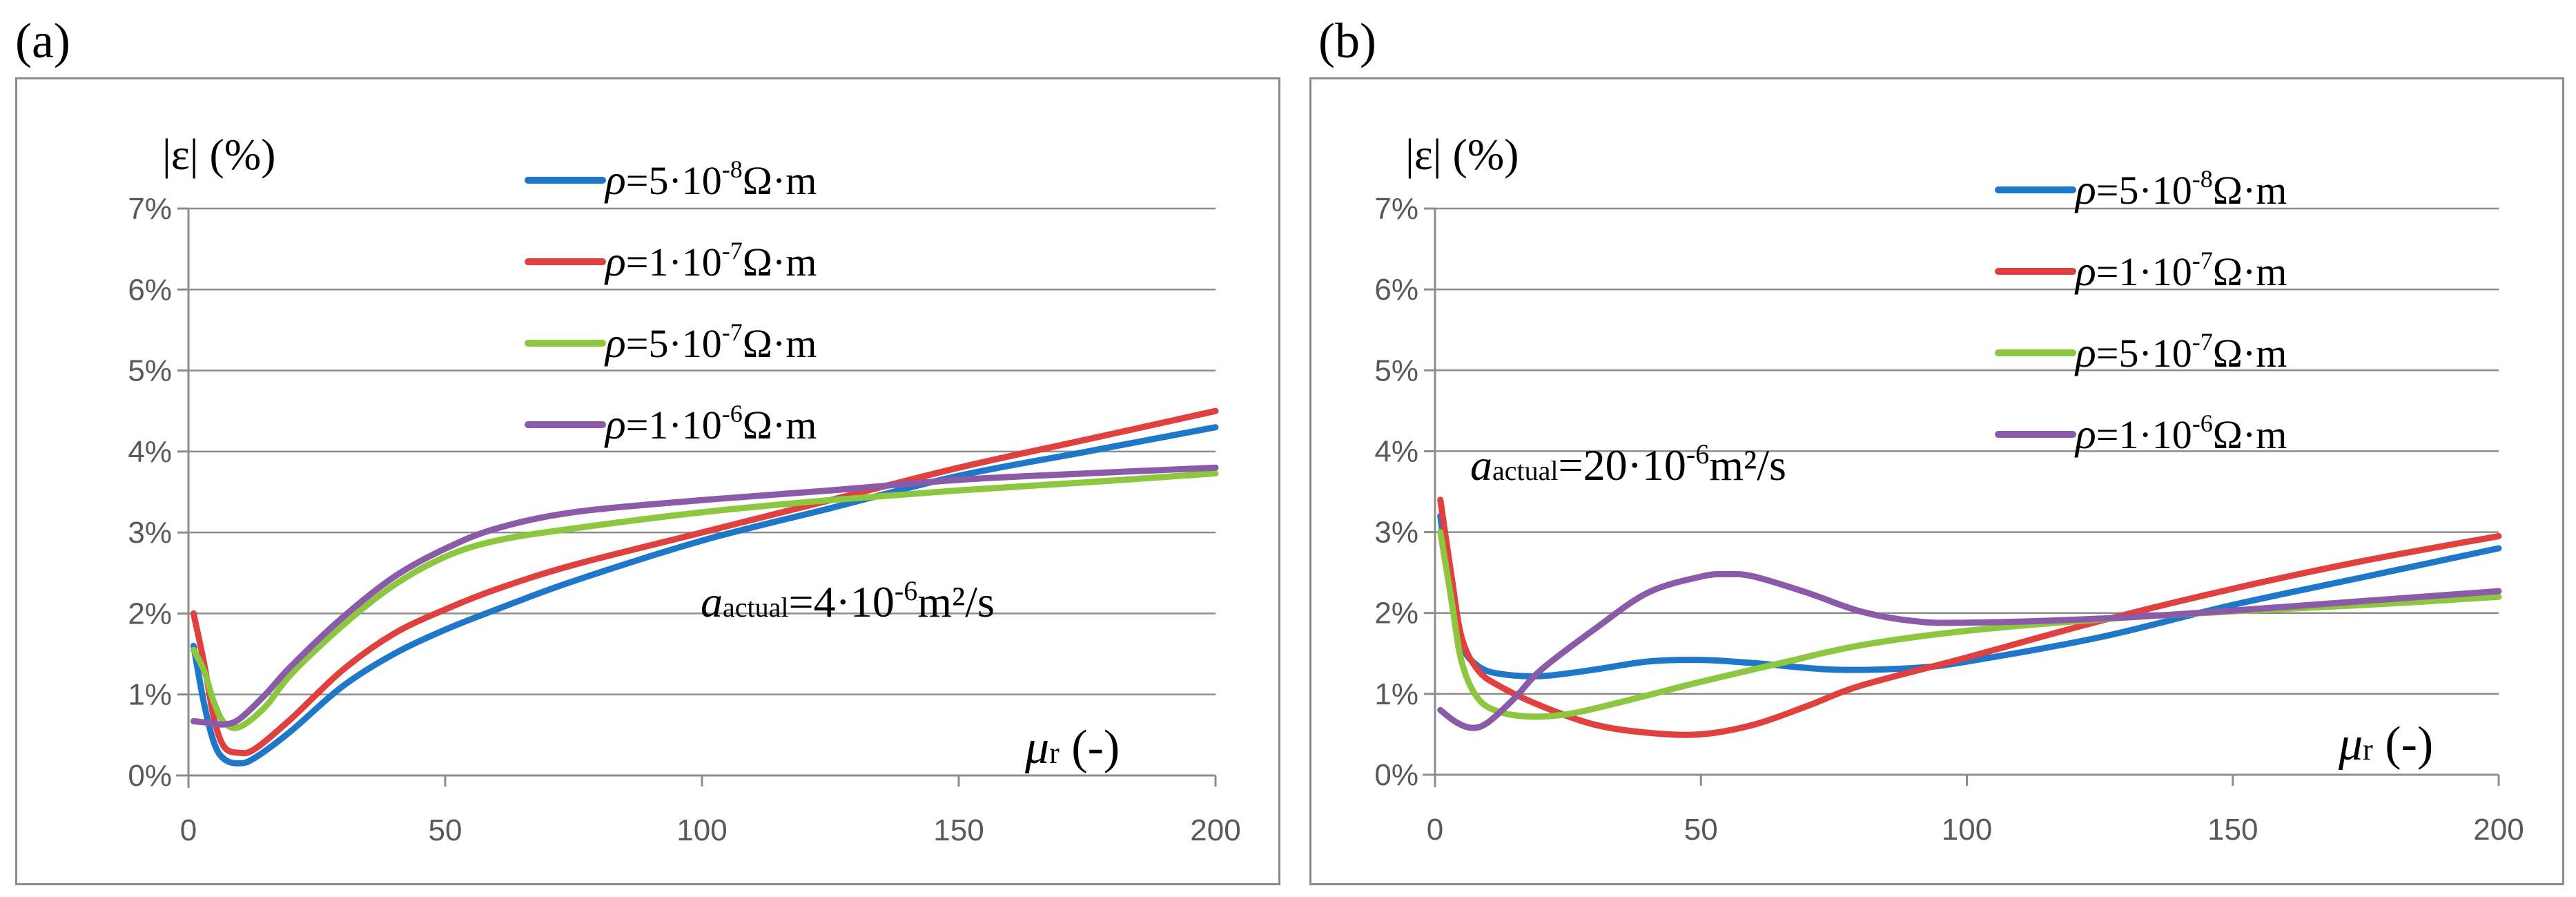 The height and width of the screenshot is (897, 2576). What do you see at coordinates (1396, 533) in the screenshot?
I see `y-tick-label-b-3: 3%` at bounding box center [1396, 533].